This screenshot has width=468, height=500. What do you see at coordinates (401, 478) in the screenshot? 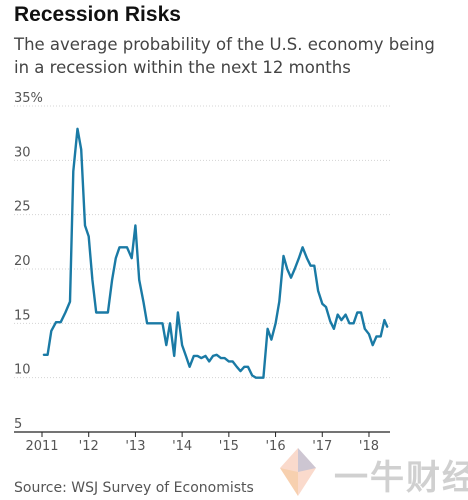
I see `watermark-text: 一牛财经` at bounding box center [401, 478].